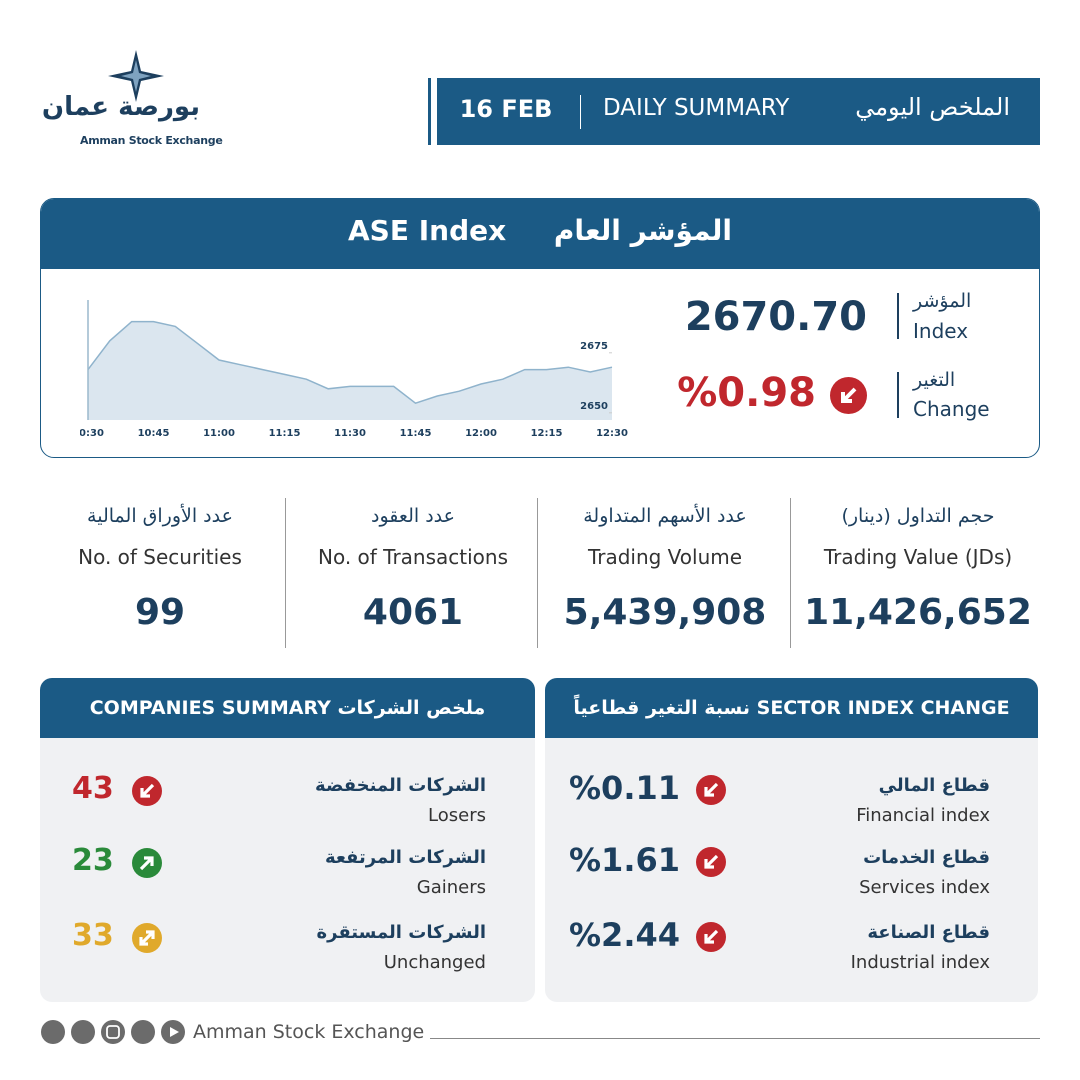 This screenshot has height=1080, width=1080. Describe the element at coordinates (941, 331) in the screenshot. I see `index-label-en: Index` at that location.